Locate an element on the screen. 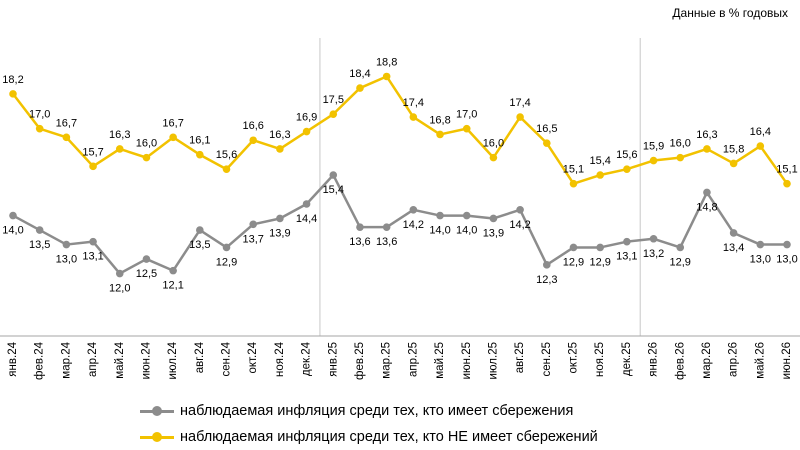 The width and height of the screenshot is (800, 450). data-label: 15,4 is located at coordinates (333, 190).